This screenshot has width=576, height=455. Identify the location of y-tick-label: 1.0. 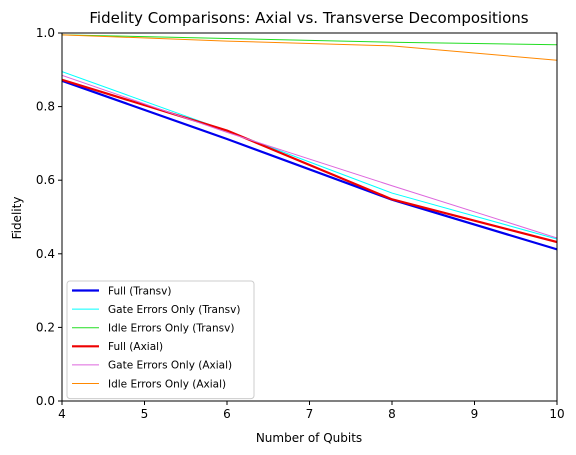
(45, 33).